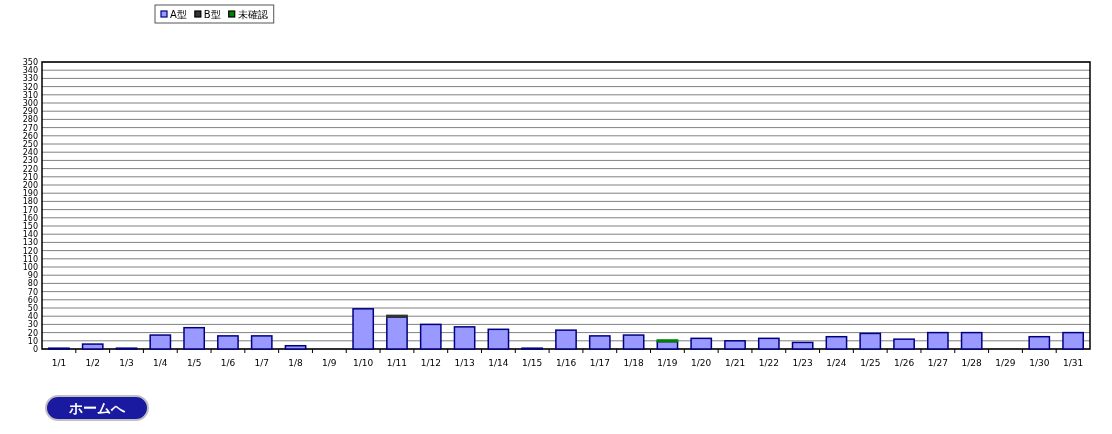 This screenshot has height=434, width=1112. What do you see at coordinates (228, 363) in the screenshot?
I see `x-tick-label: 1/6` at bounding box center [228, 363].